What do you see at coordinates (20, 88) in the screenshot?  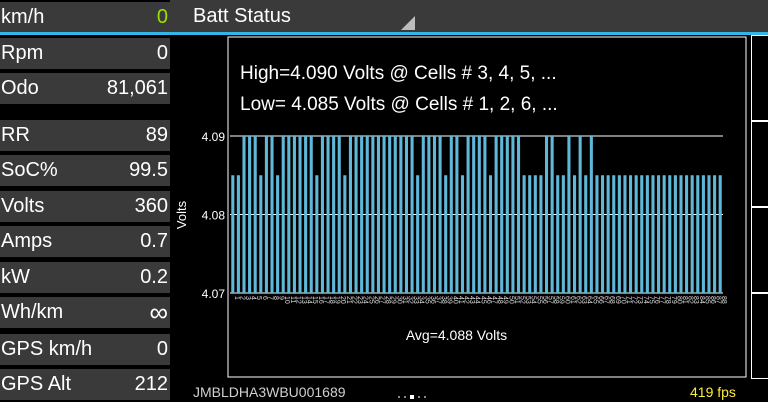 I see `gauge-label: Odo` at bounding box center [20, 88].